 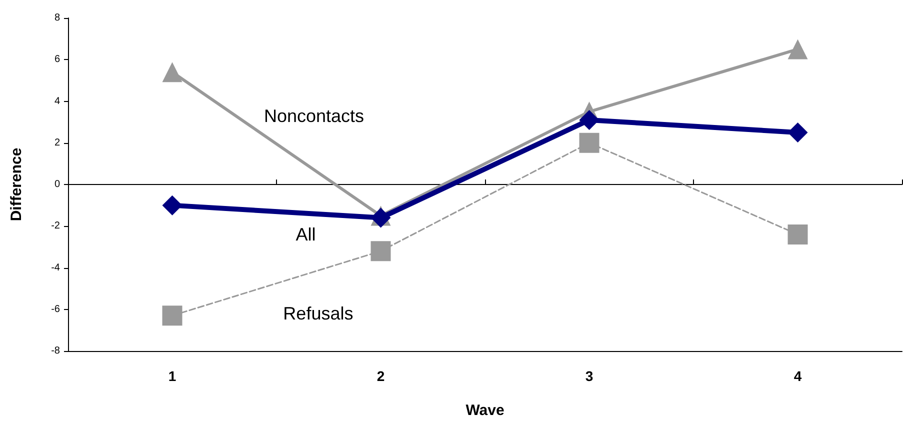 What do you see at coordinates (57, 184) in the screenshot?
I see `y-tick-label: 0` at bounding box center [57, 184].